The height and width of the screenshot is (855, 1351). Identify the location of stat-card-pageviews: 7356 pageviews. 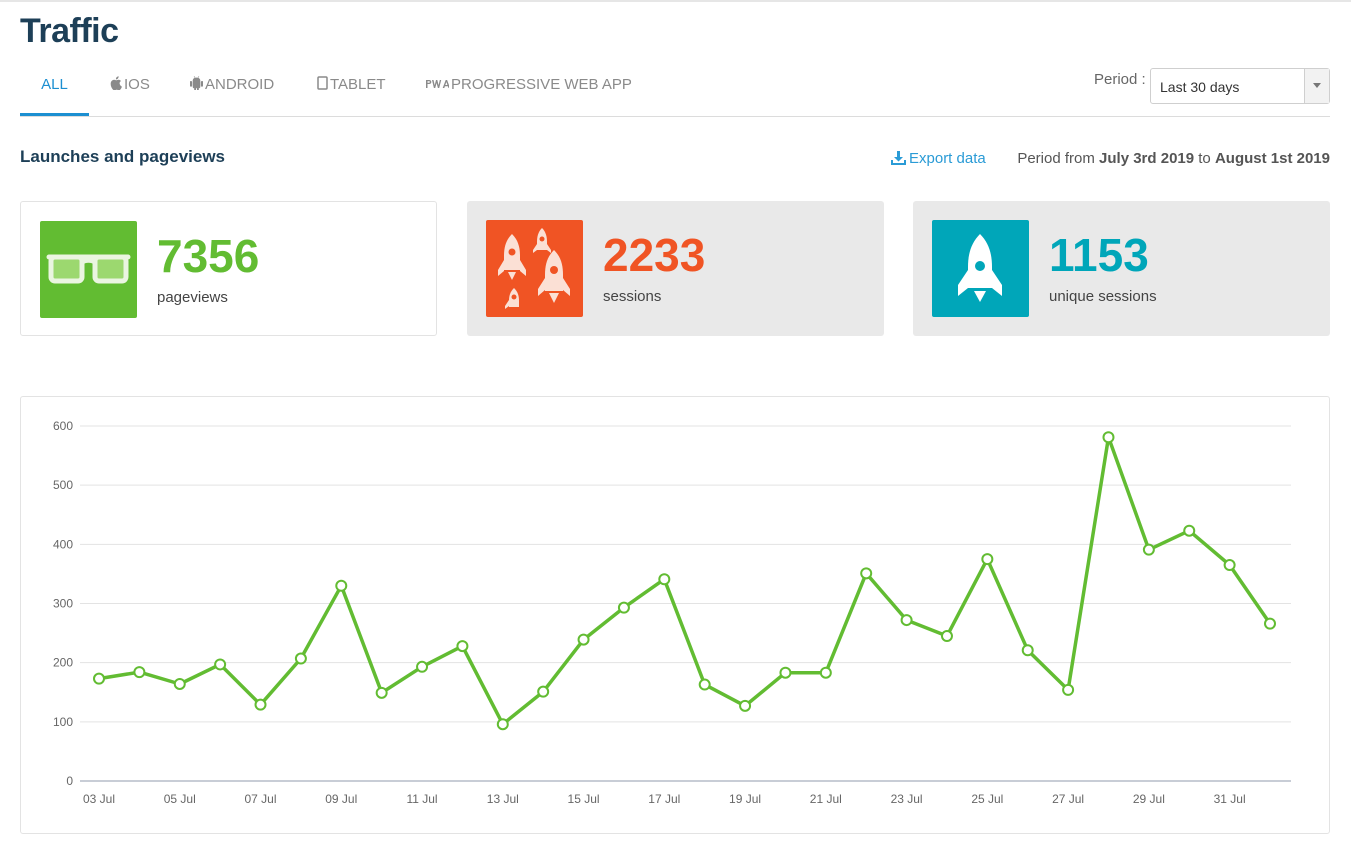
(228, 268).